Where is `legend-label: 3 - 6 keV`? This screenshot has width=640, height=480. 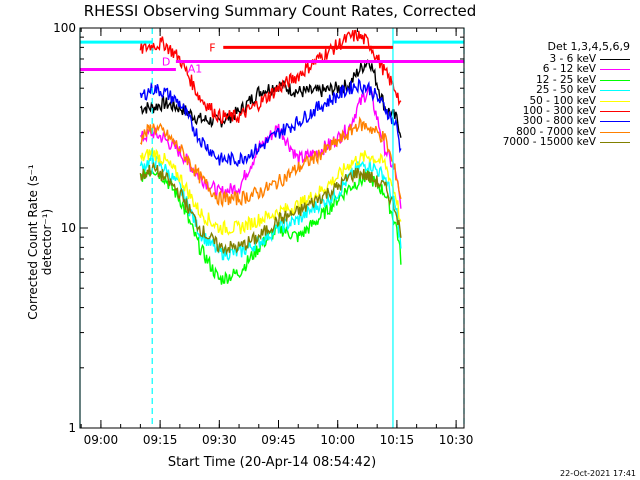 legend-label: 3 - 6 keV is located at coordinates (572, 59).